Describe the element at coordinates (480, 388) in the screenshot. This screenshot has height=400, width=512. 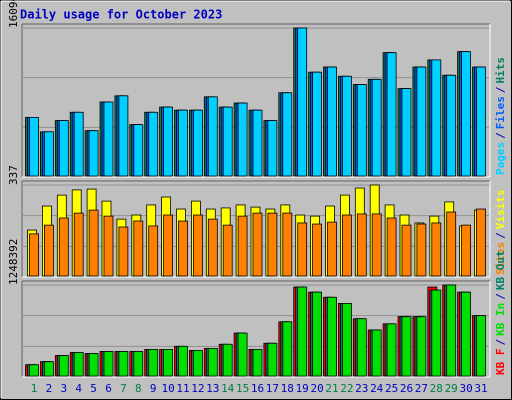
I see `x-tick-label: 31` at that location.